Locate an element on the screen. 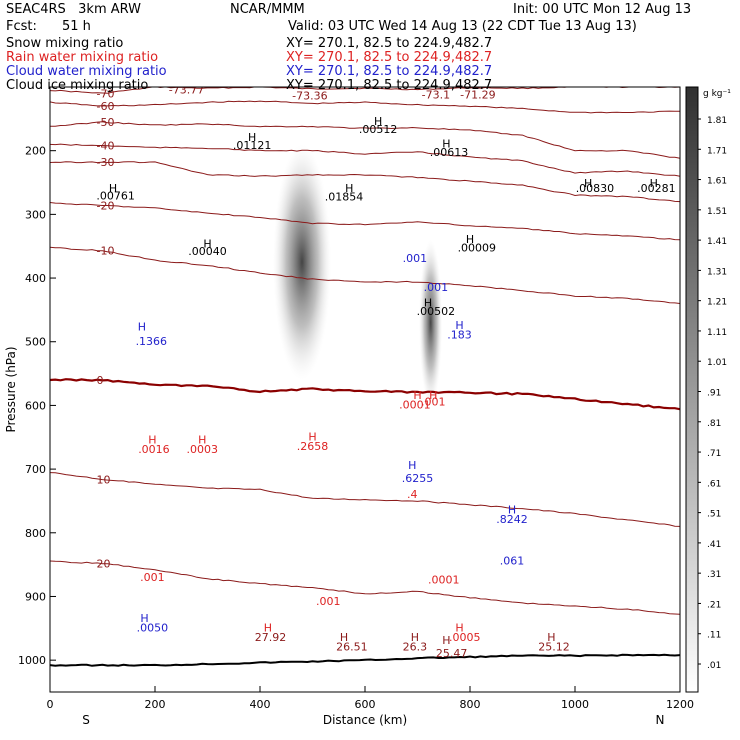 Image resolution: width=740 pixels, height=740 pixels. y-tick-label: 300 is located at coordinates (35, 214).